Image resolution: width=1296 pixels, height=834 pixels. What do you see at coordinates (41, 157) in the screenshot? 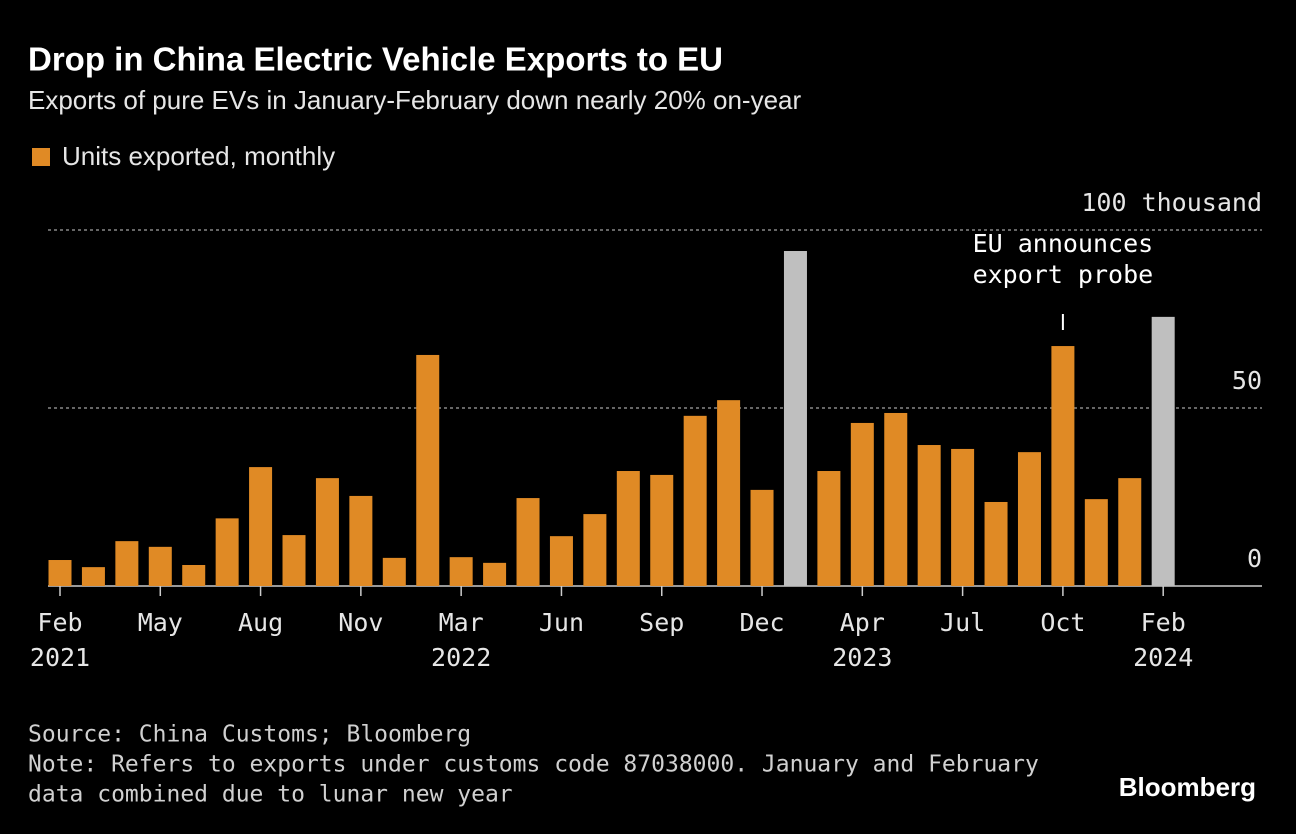
I see `legend-swatch` at bounding box center [41, 157].